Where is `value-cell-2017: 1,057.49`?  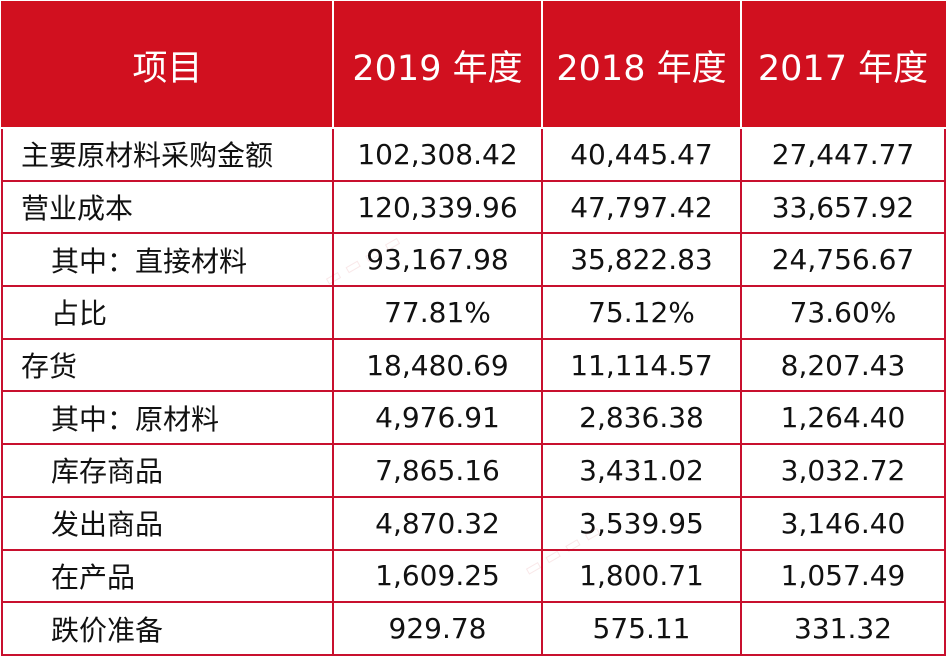
value-cell-2017: 1,057.49 is located at coordinates (843, 576).